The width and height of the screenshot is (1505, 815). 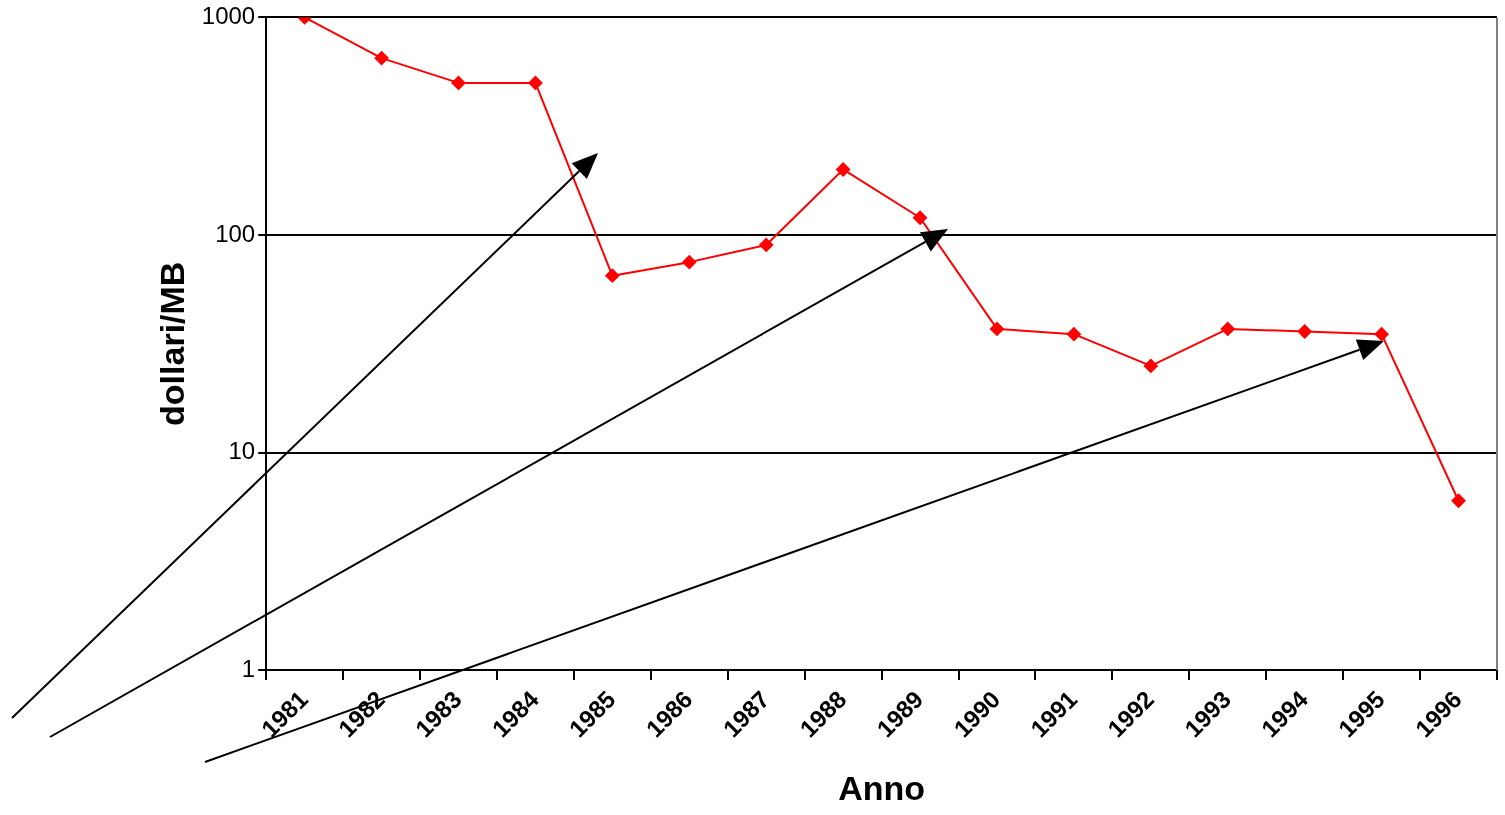 I want to click on y-axis-title: dollari/MB, so click(x=171, y=343).